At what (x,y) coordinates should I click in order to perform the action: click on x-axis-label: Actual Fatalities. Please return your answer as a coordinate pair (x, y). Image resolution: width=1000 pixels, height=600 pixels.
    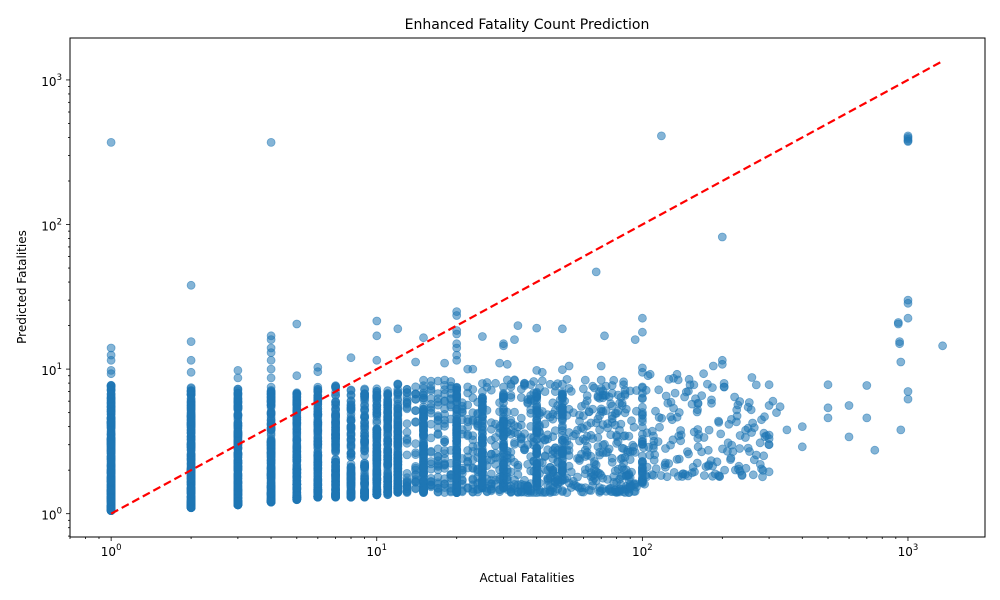
    Looking at the image, I should click on (527, 578).